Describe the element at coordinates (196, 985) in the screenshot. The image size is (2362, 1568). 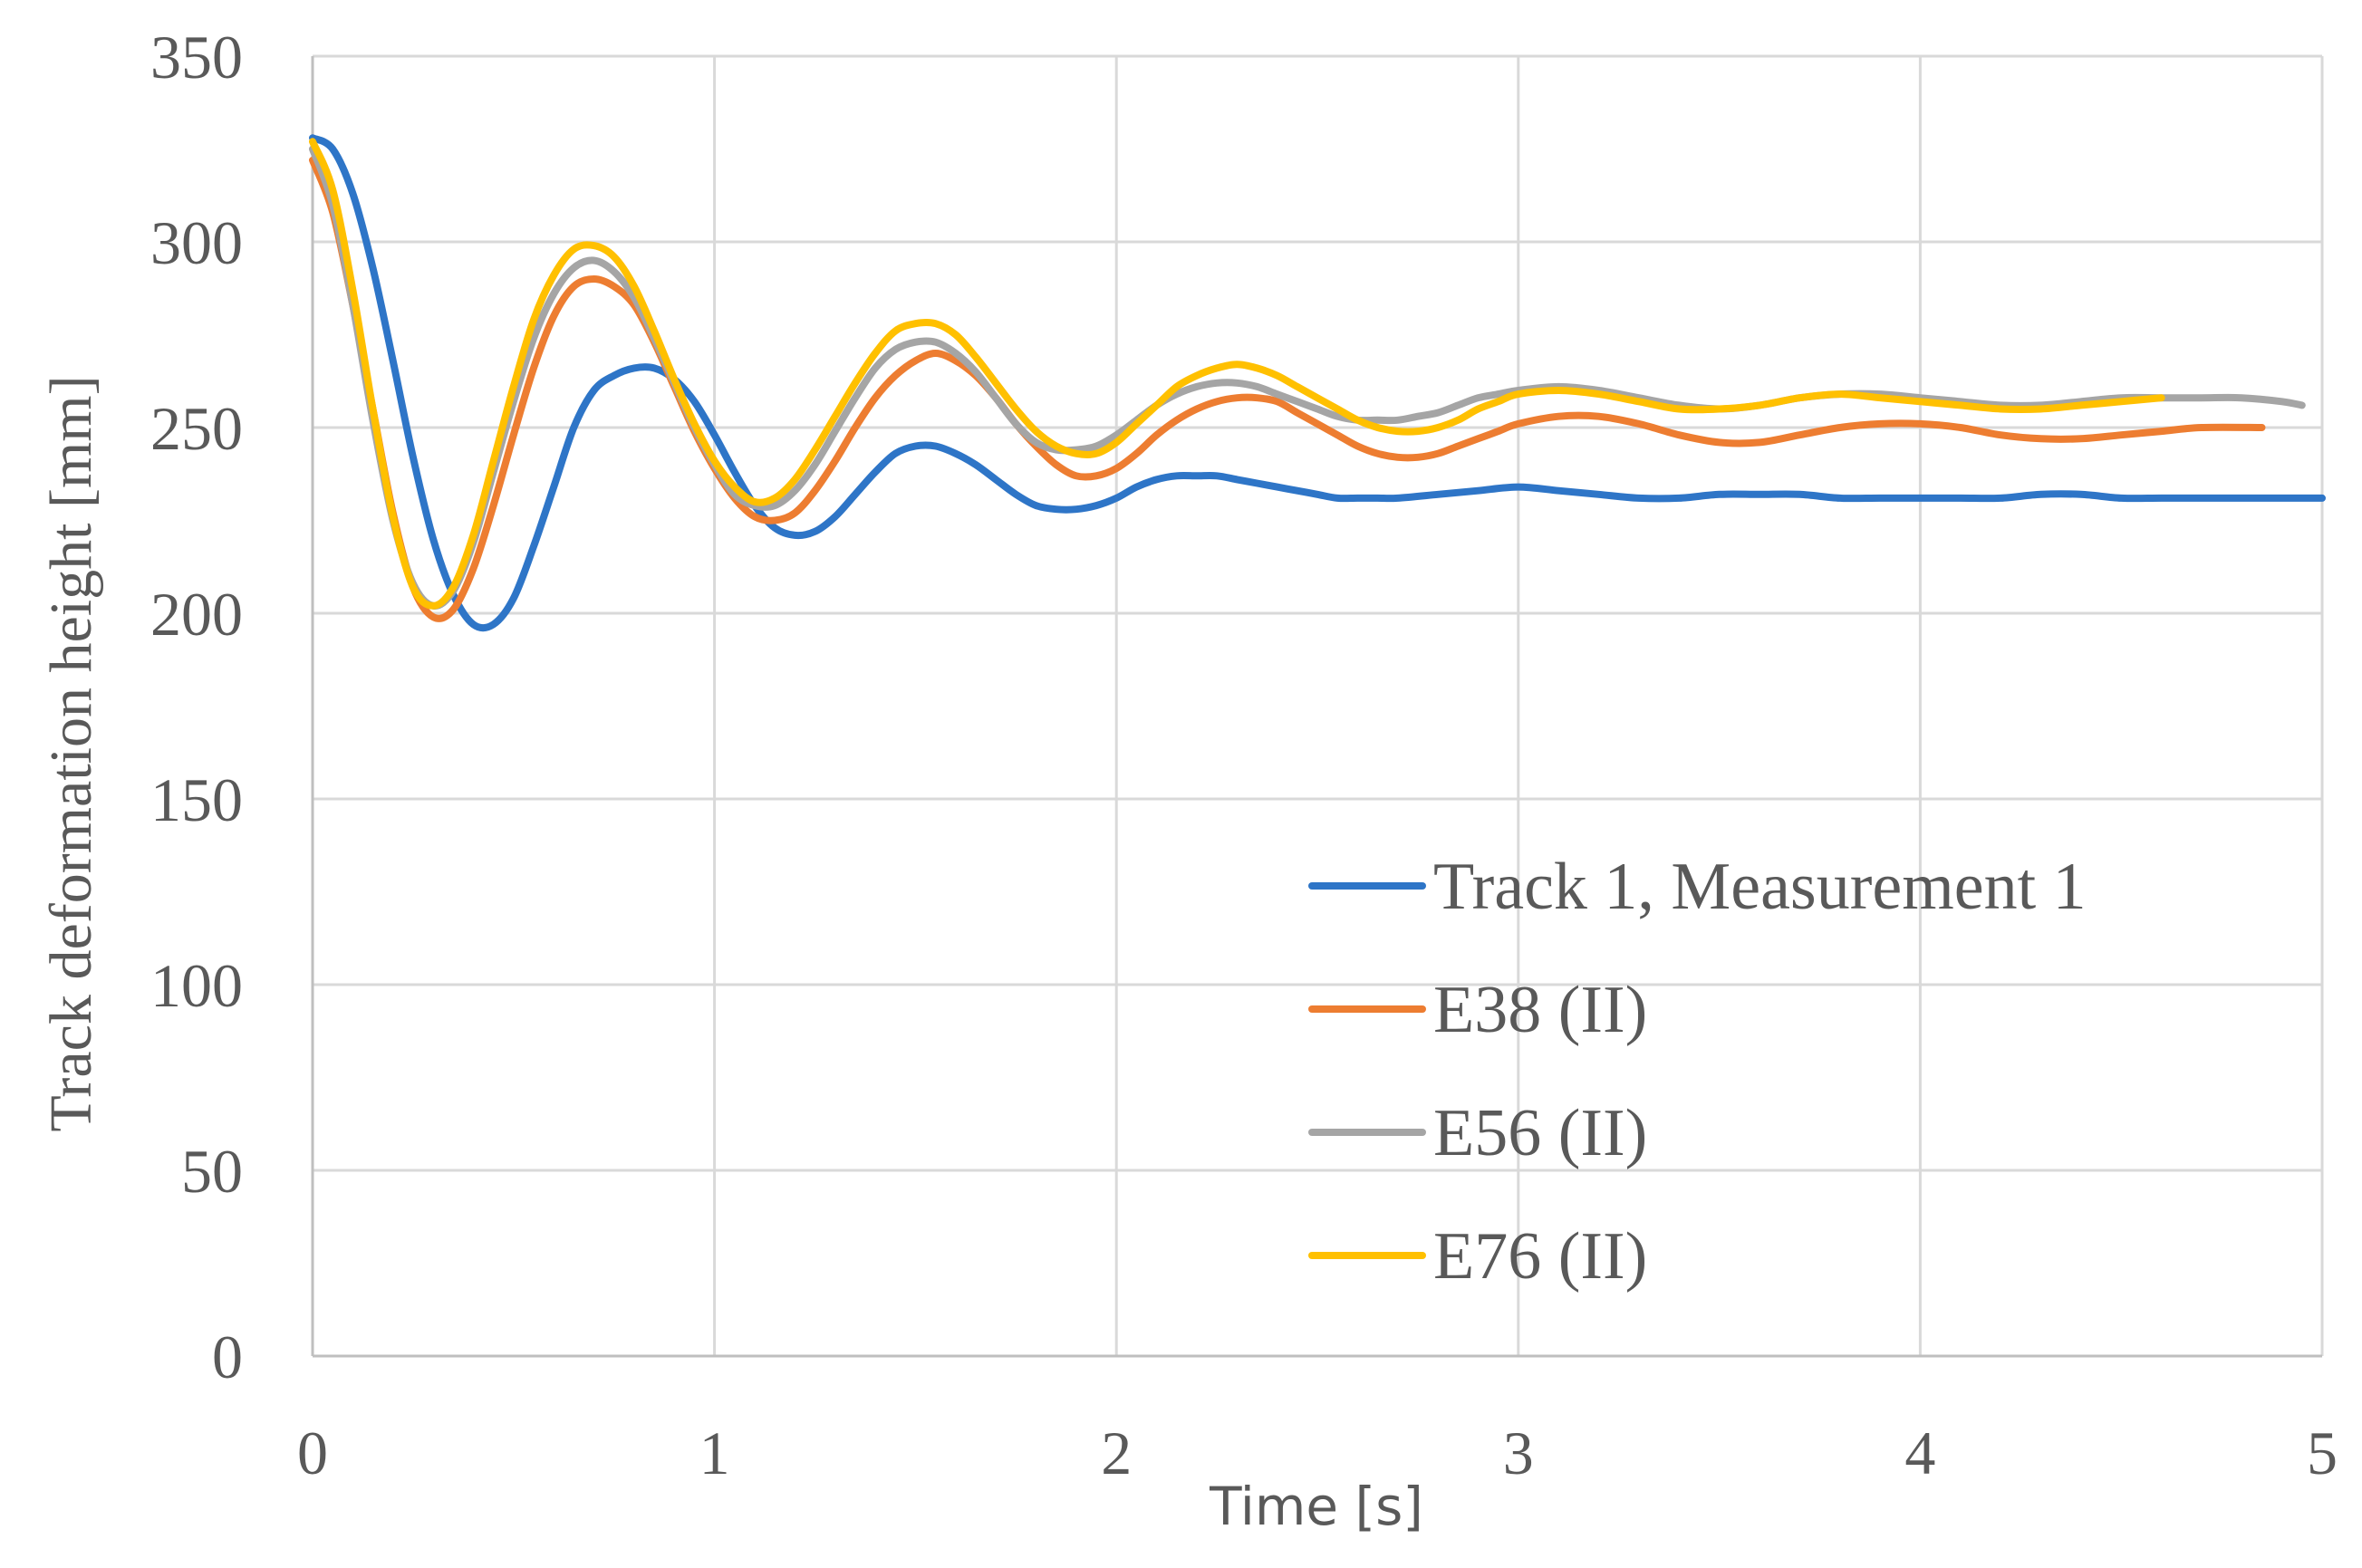
I see `y-tick-label: 100` at that location.